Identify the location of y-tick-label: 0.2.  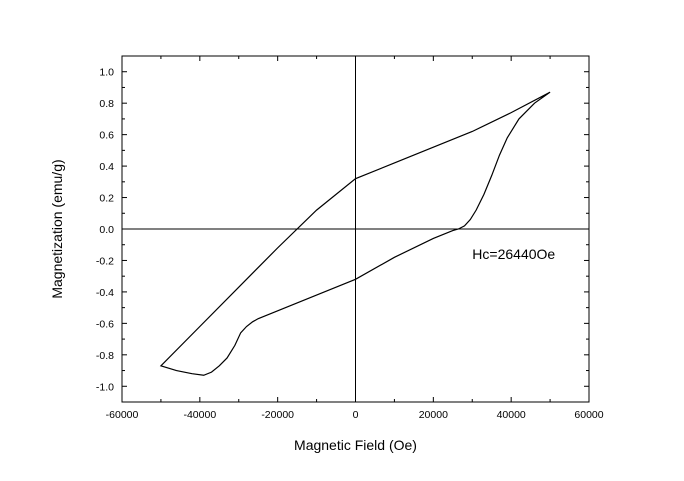
(106, 199).